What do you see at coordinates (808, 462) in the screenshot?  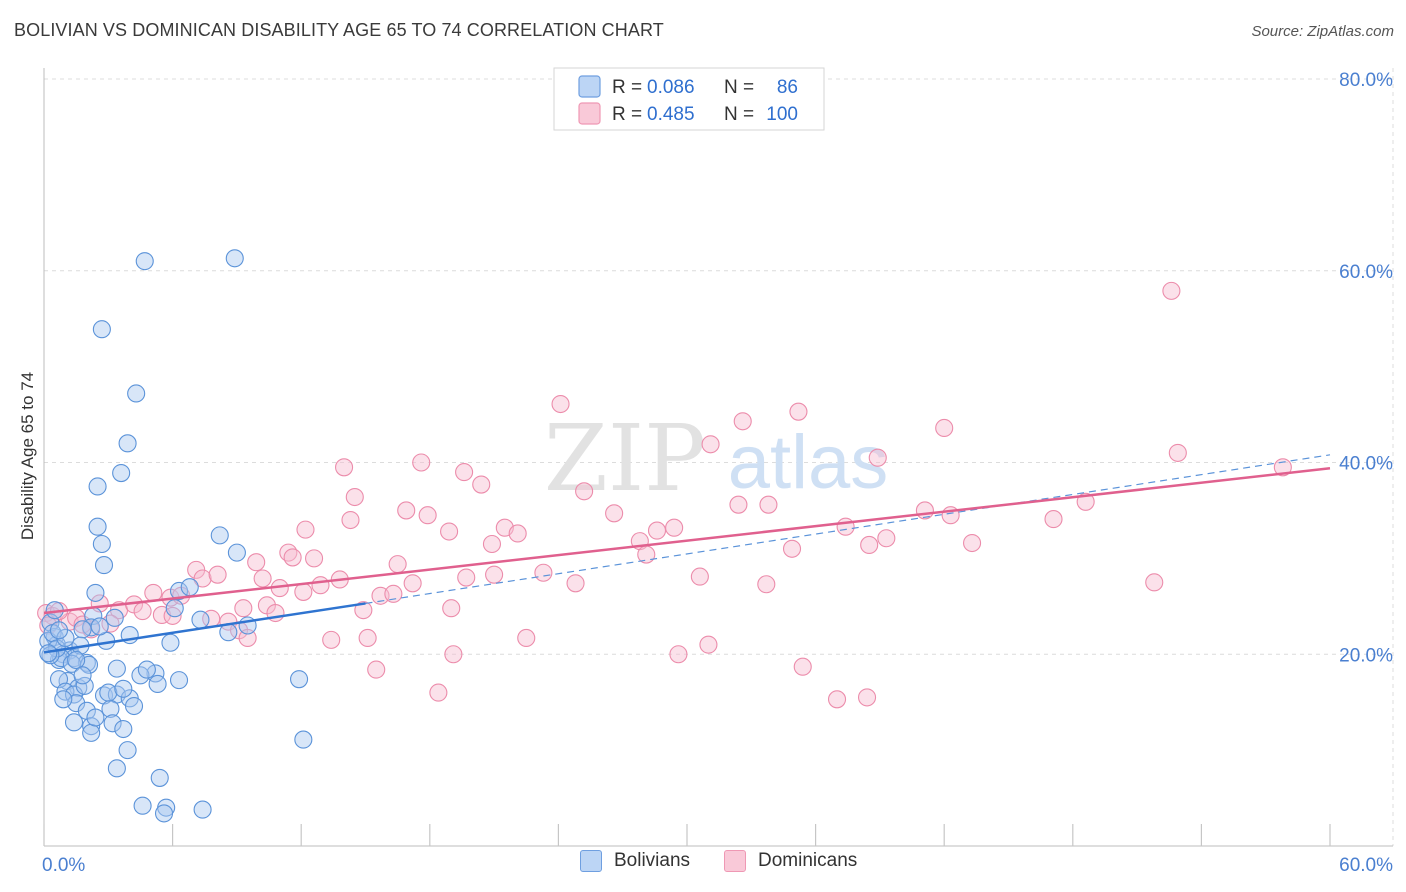 I see `watermark-atlas: atlas` at bounding box center [808, 462].